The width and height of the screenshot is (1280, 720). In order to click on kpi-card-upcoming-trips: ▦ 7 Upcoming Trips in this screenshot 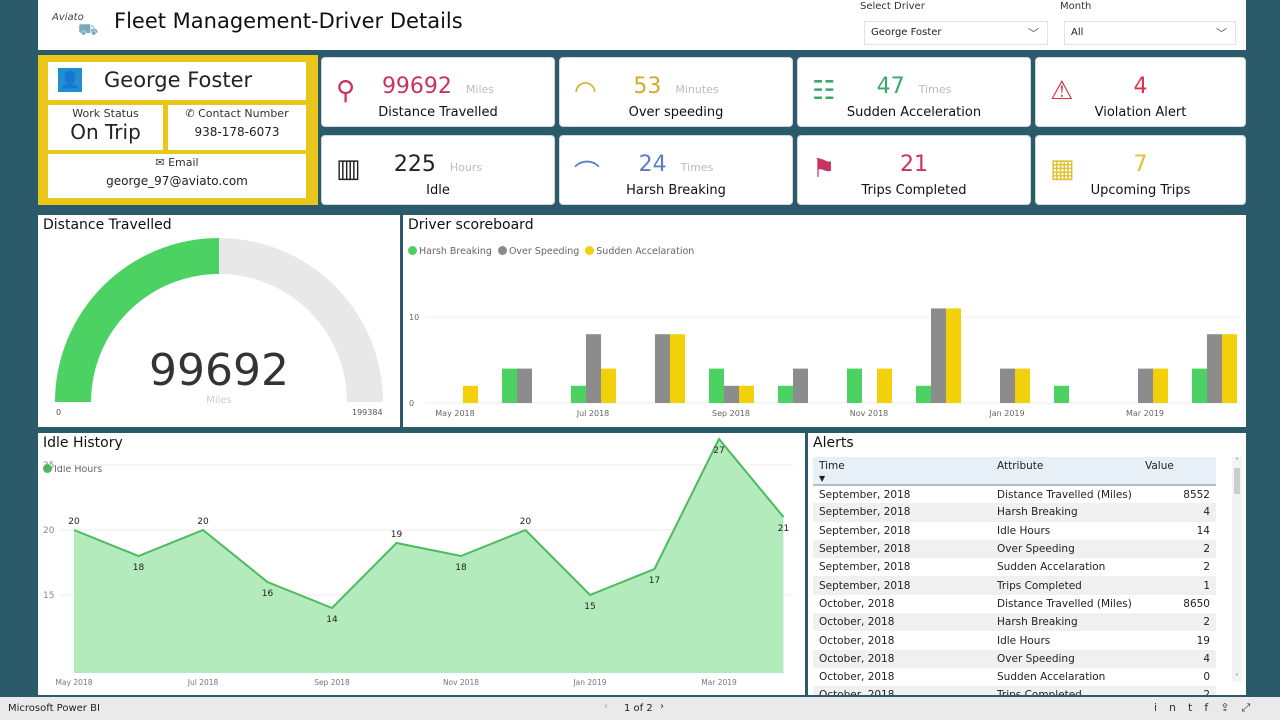, I will do `click(1140, 170)`.